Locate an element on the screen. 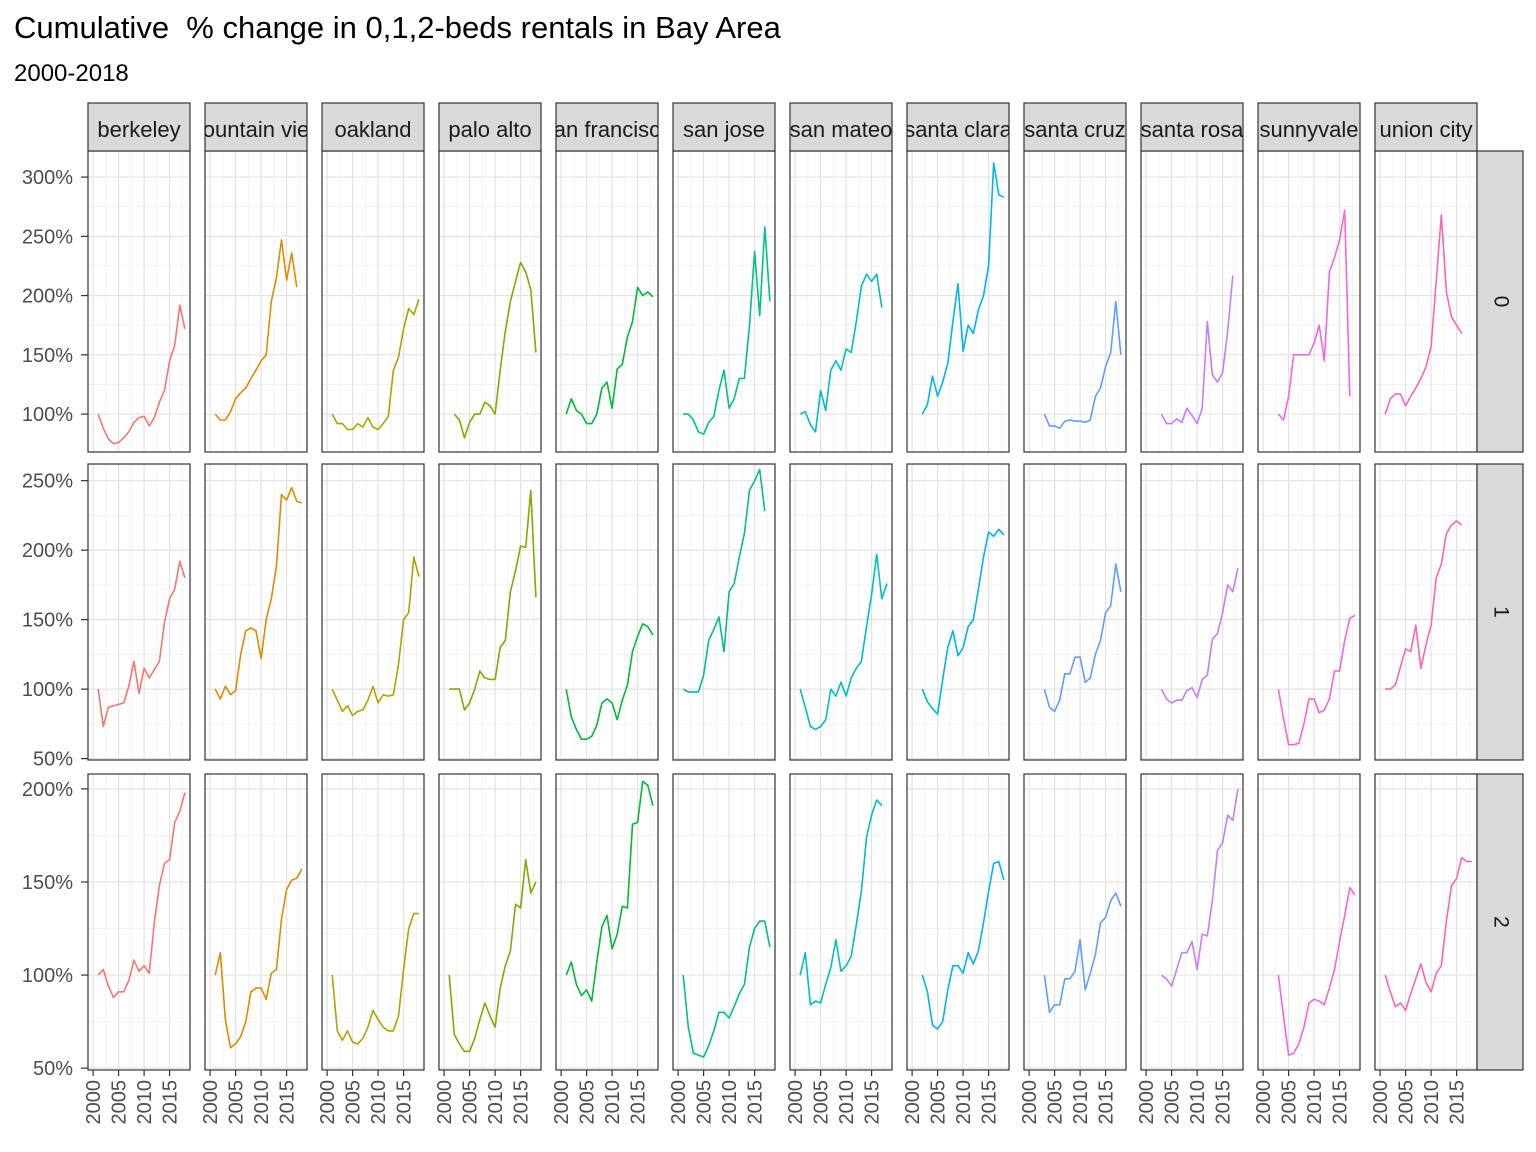 This screenshot has height=1152, width=1536. y-tick-label: 150% is located at coordinates (47, 883).